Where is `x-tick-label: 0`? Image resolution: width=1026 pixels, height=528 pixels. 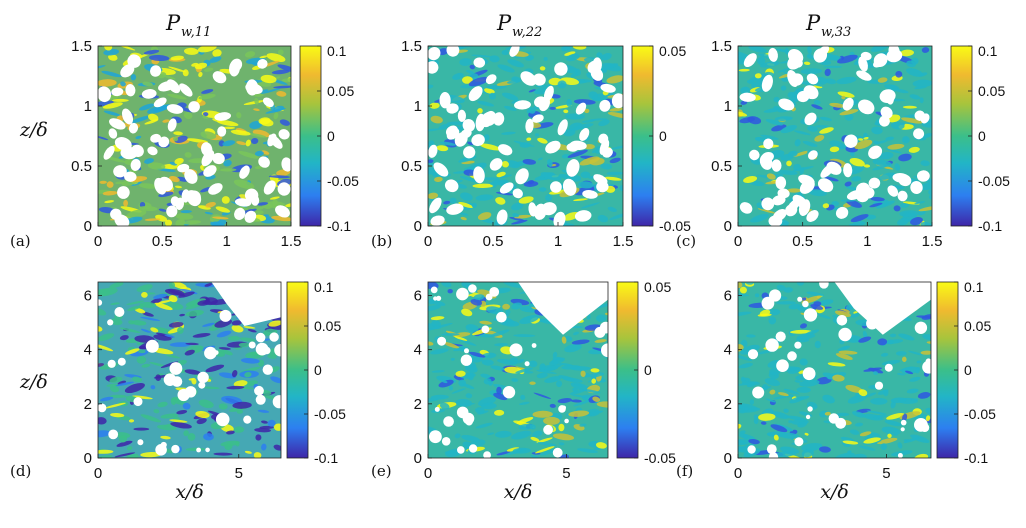
x-tick-label: 0 is located at coordinates (98, 241).